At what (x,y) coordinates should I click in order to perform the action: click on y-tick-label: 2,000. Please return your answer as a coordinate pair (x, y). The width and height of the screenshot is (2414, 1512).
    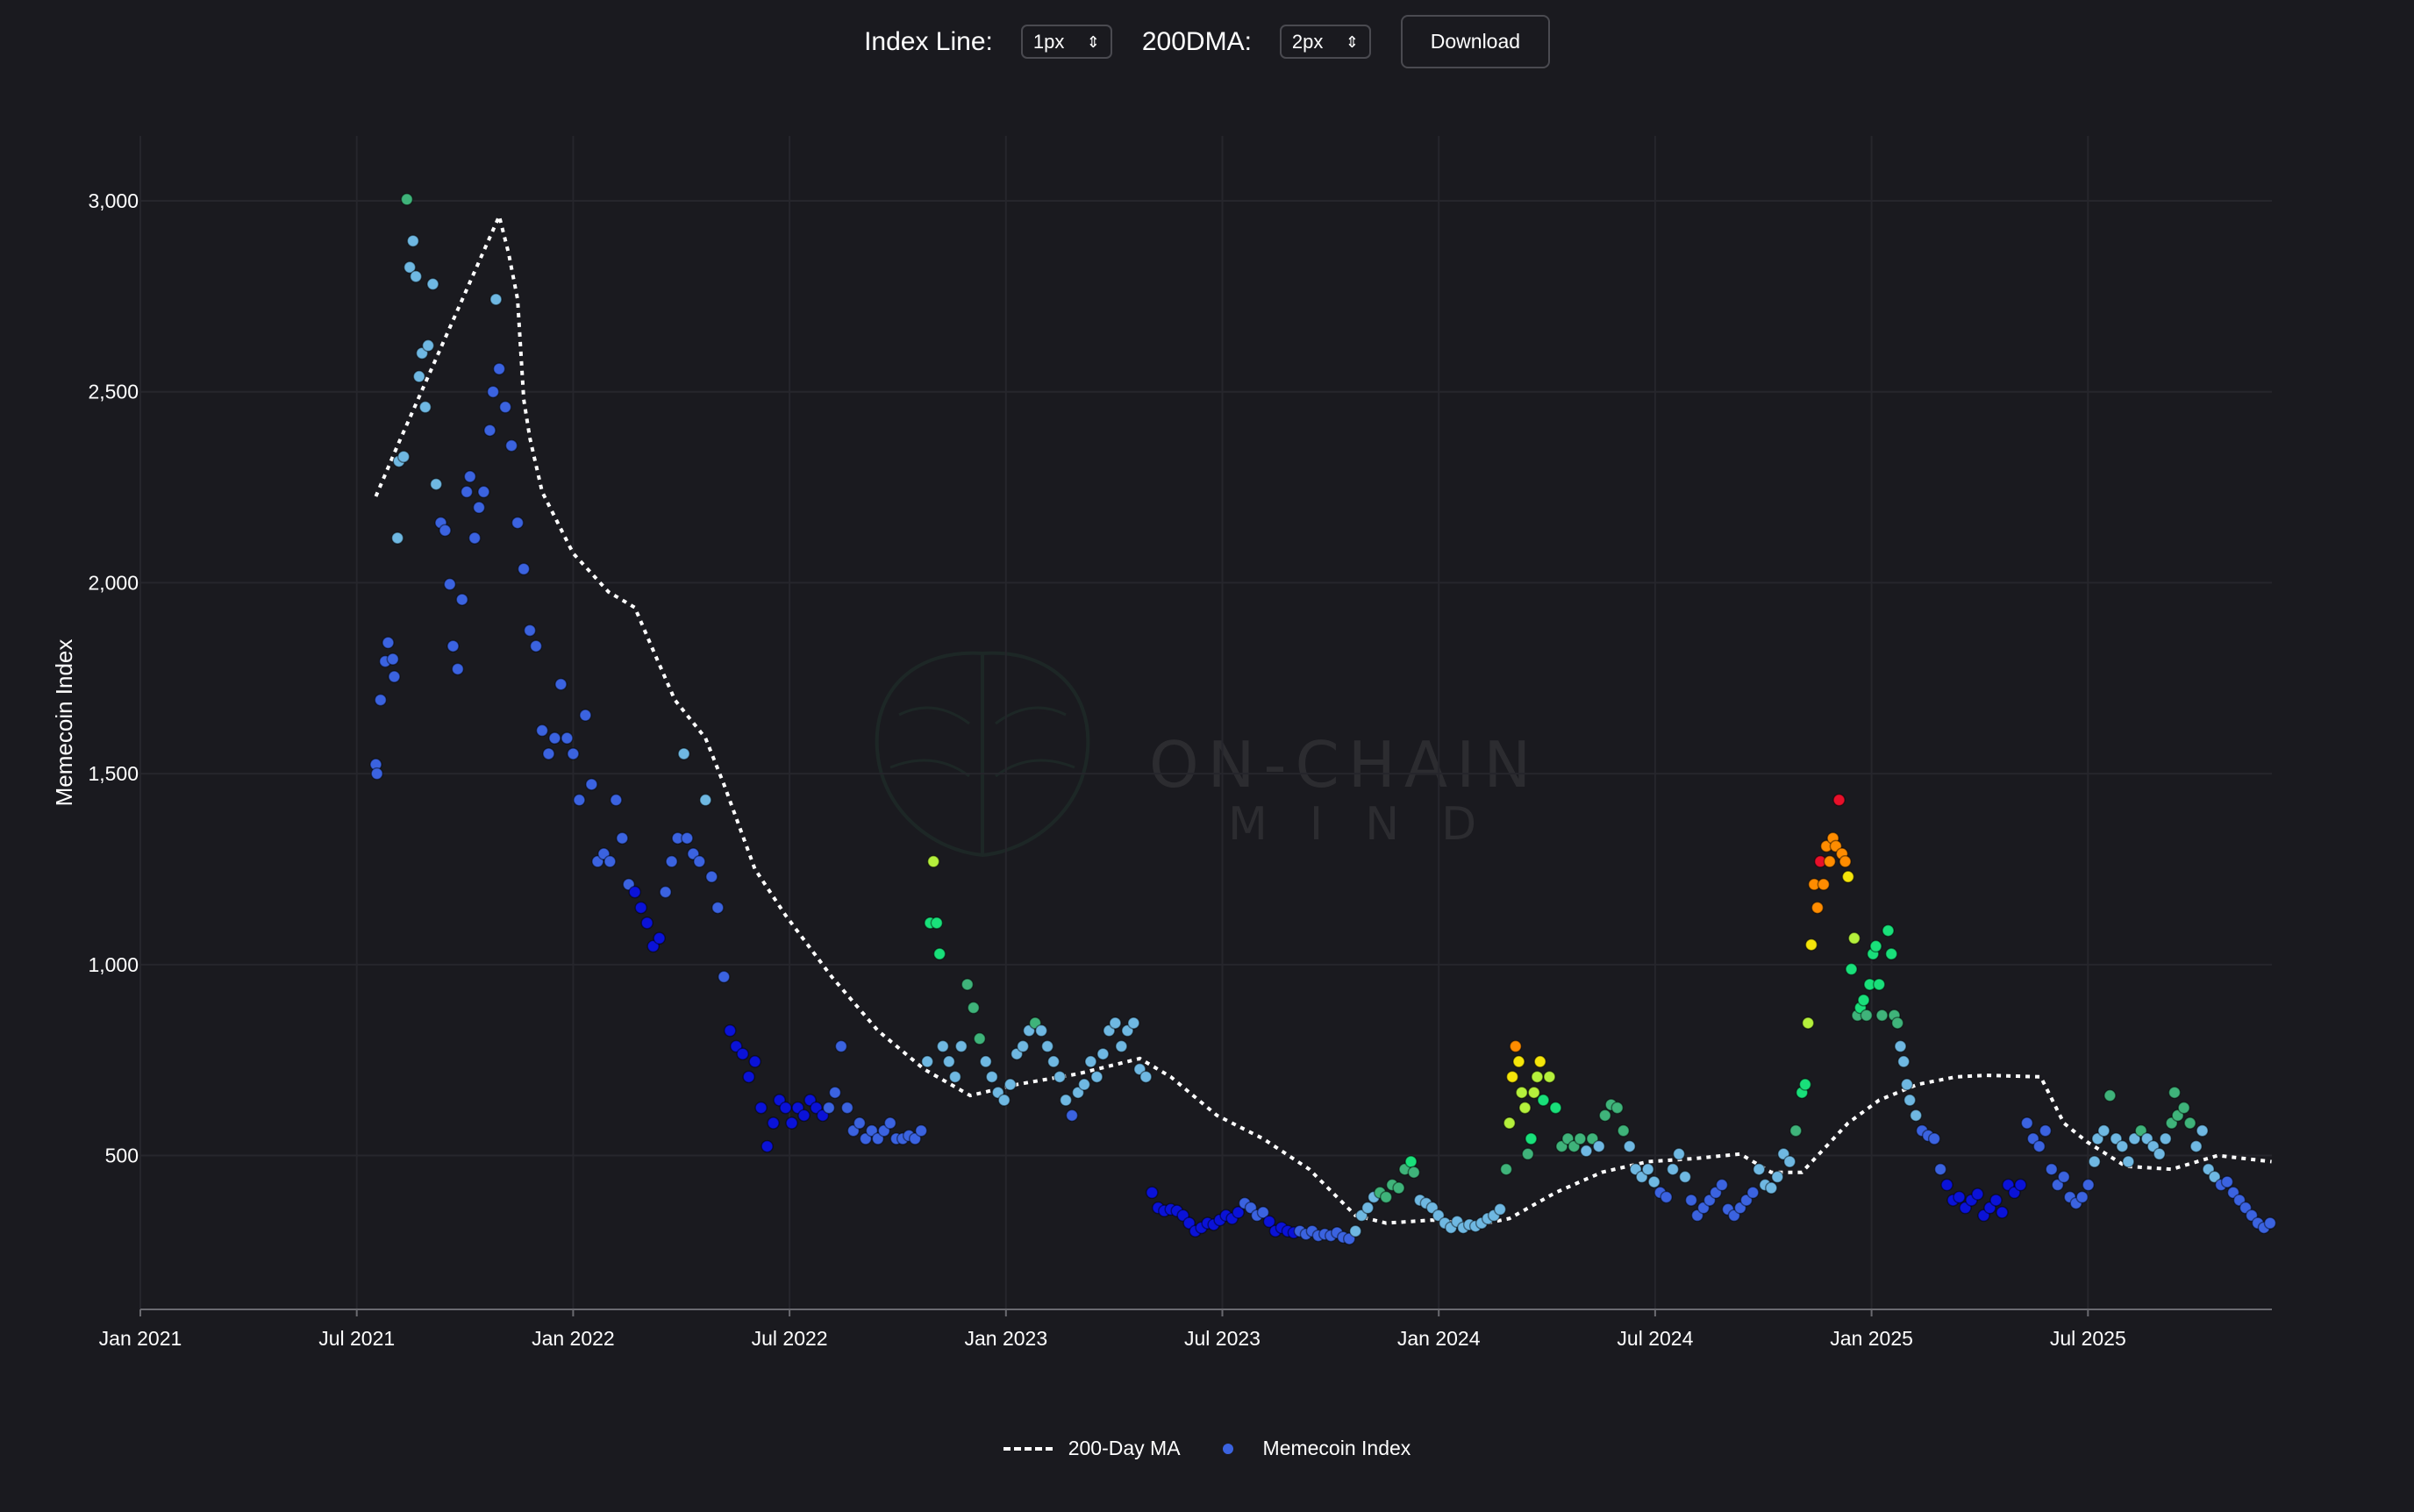
    Looking at the image, I should click on (113, 582).